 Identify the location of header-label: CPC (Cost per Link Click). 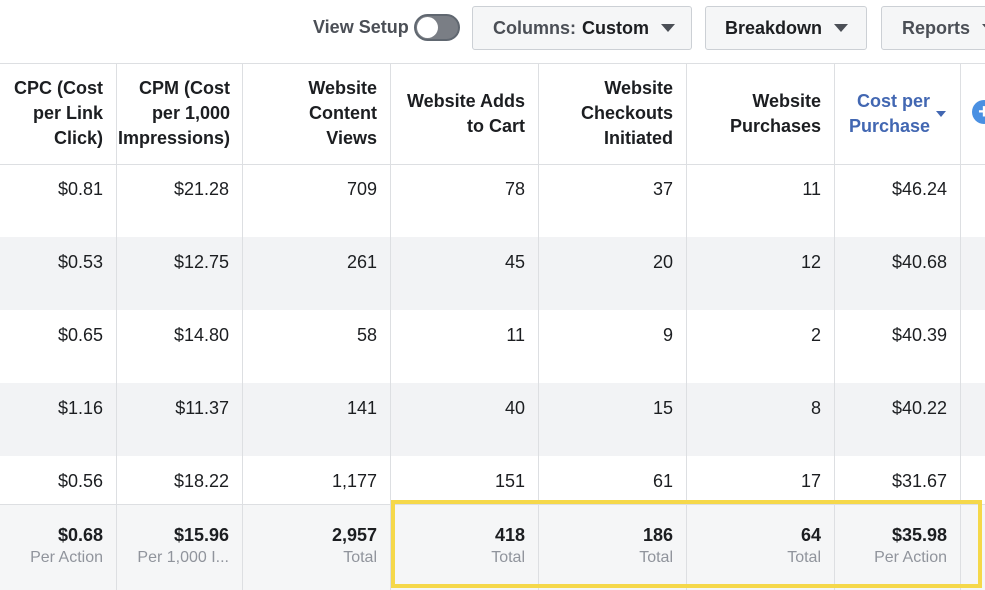
(58, 113).